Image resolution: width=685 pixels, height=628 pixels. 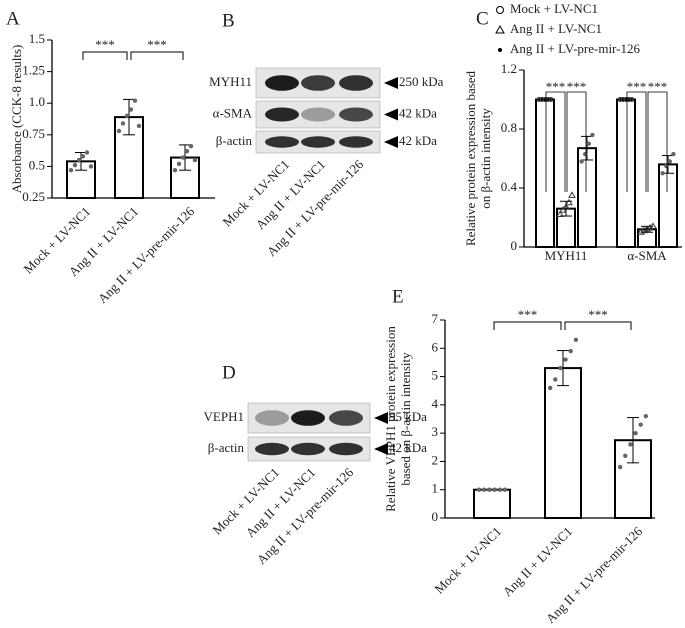 I want to click on y-tick-label: 7, so click(x=435, y=318).